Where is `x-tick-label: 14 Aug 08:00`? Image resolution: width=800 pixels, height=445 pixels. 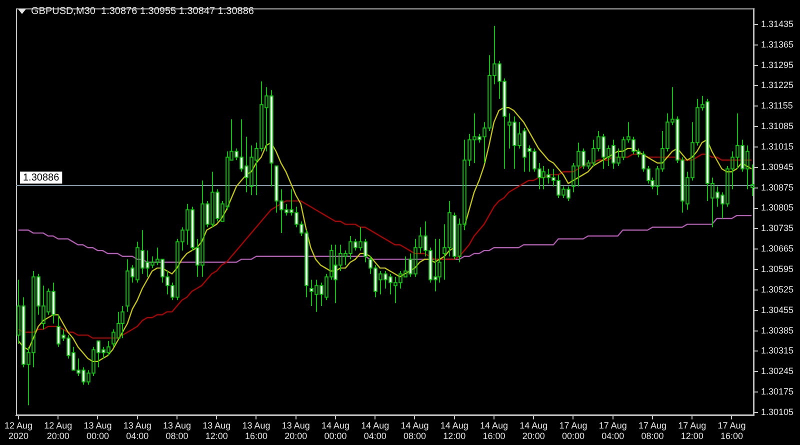
x-tick-label: 14 Aug 08:00 is located at coordinates (414, 431).